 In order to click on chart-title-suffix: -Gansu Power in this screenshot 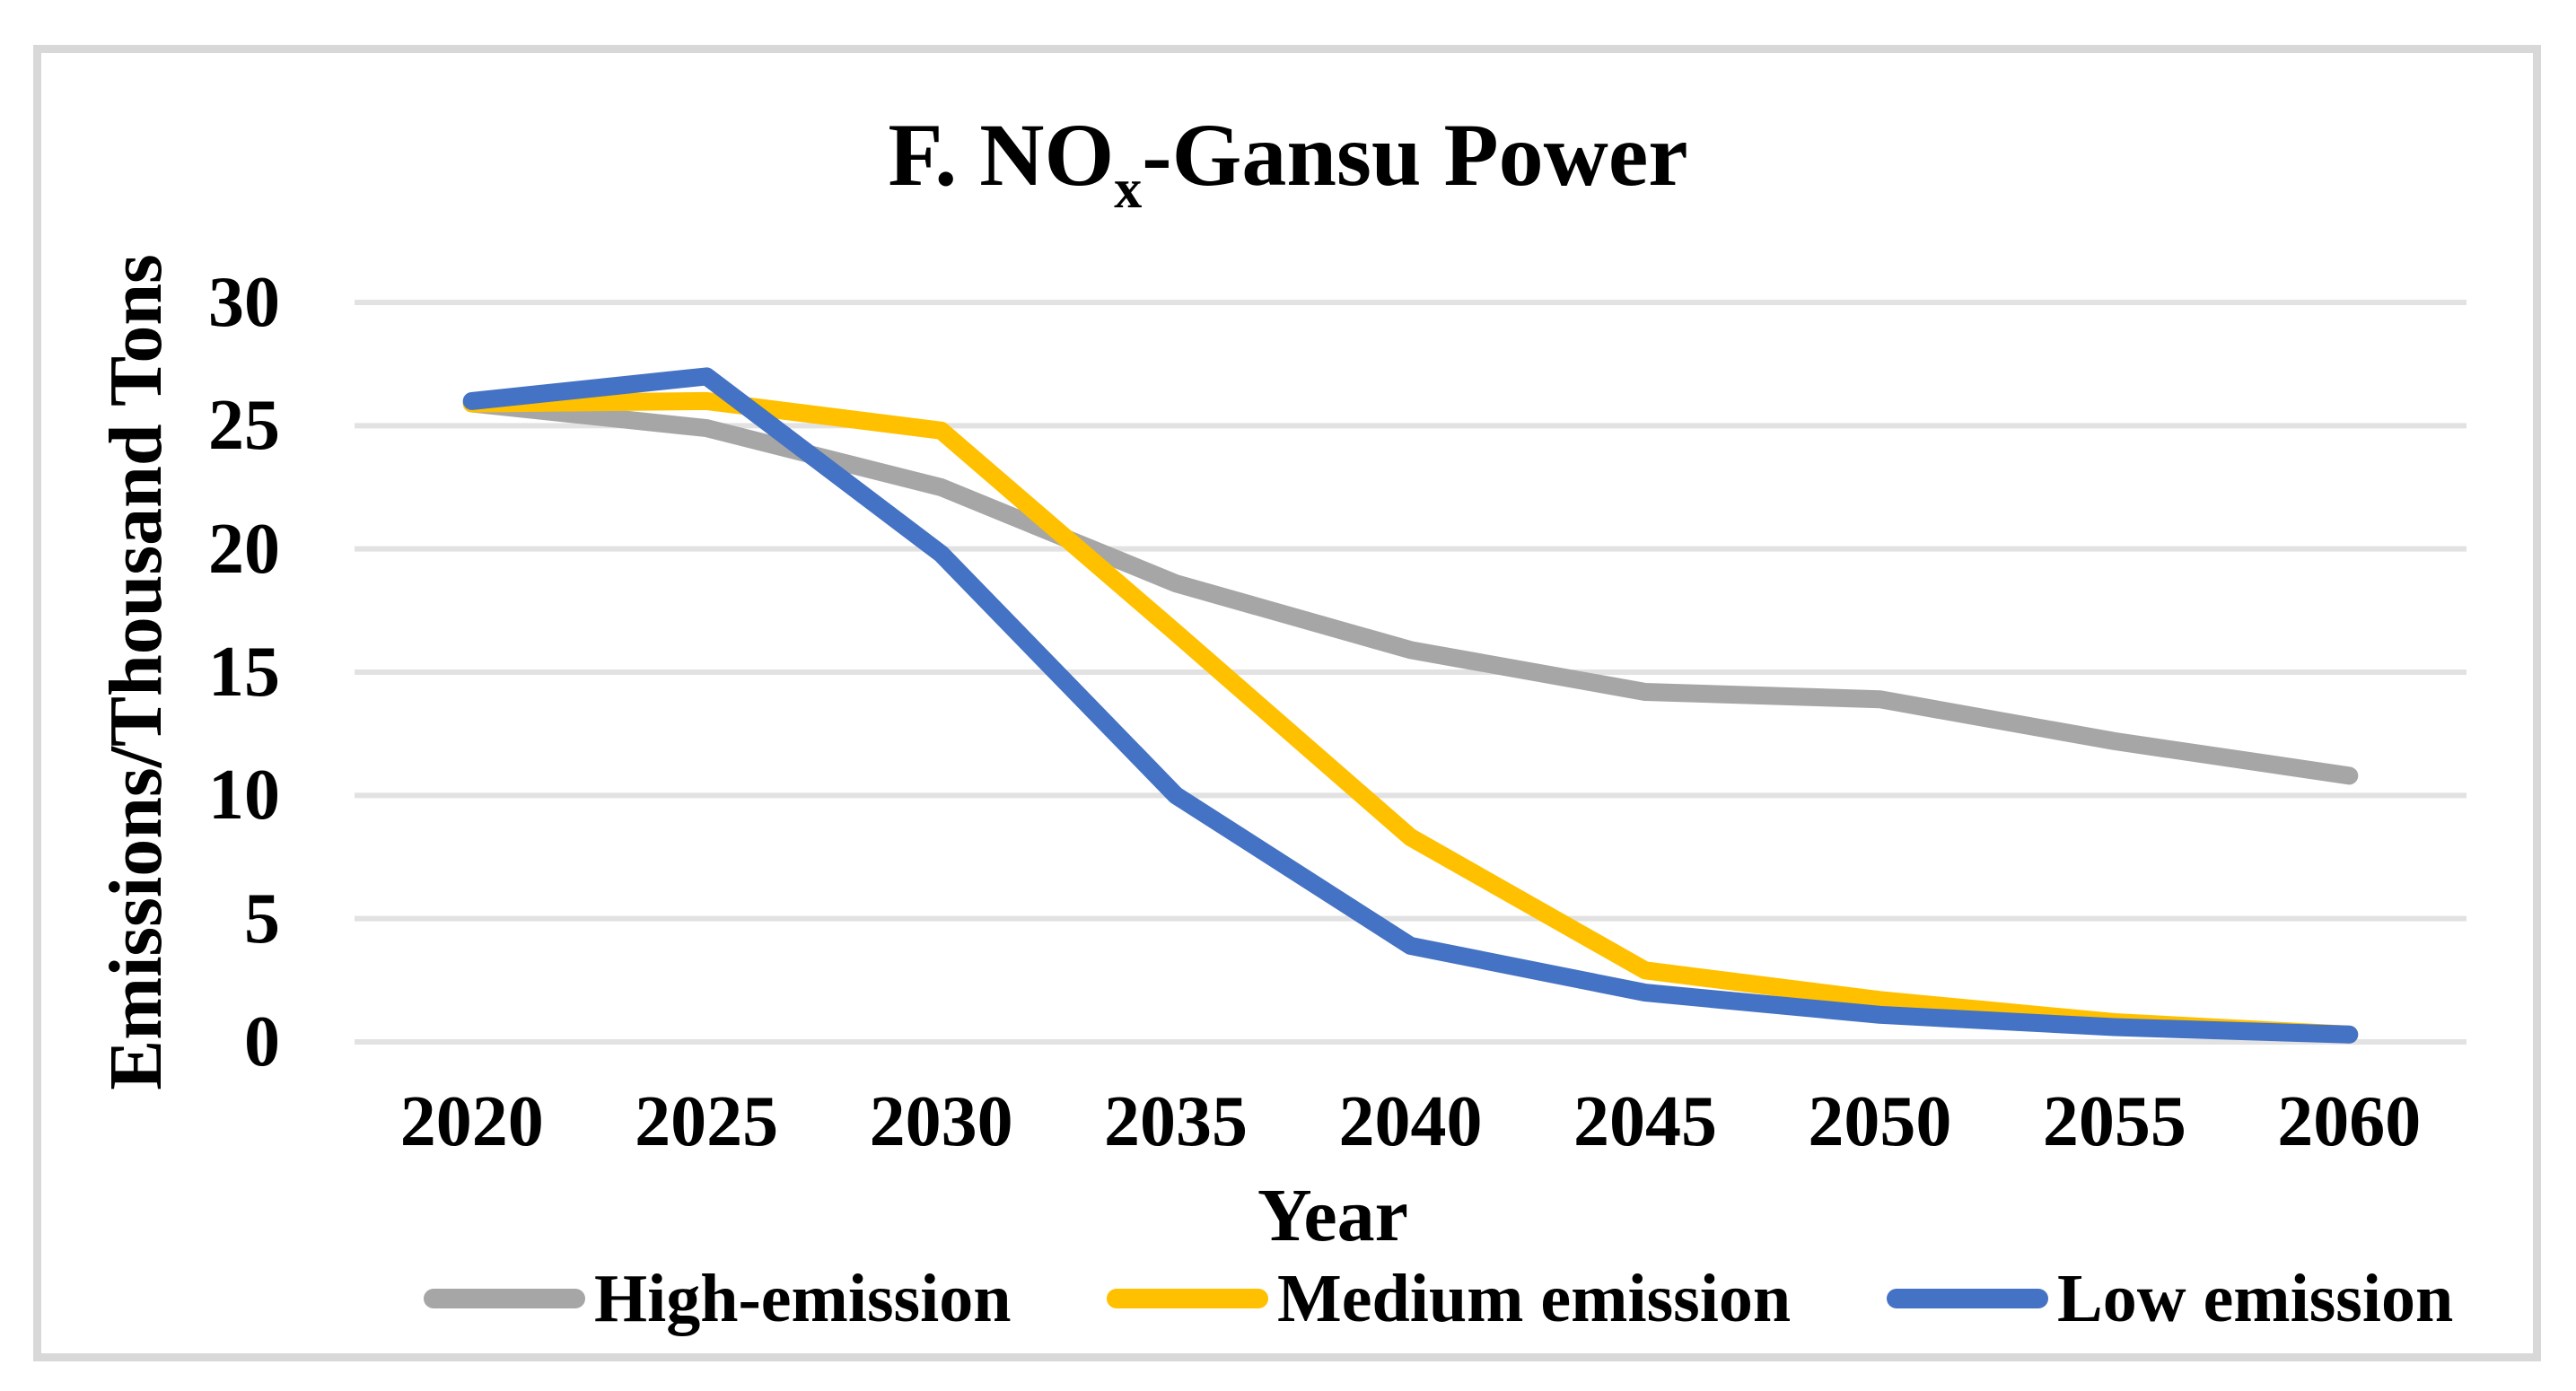, I will do `click(1415, 155)`.